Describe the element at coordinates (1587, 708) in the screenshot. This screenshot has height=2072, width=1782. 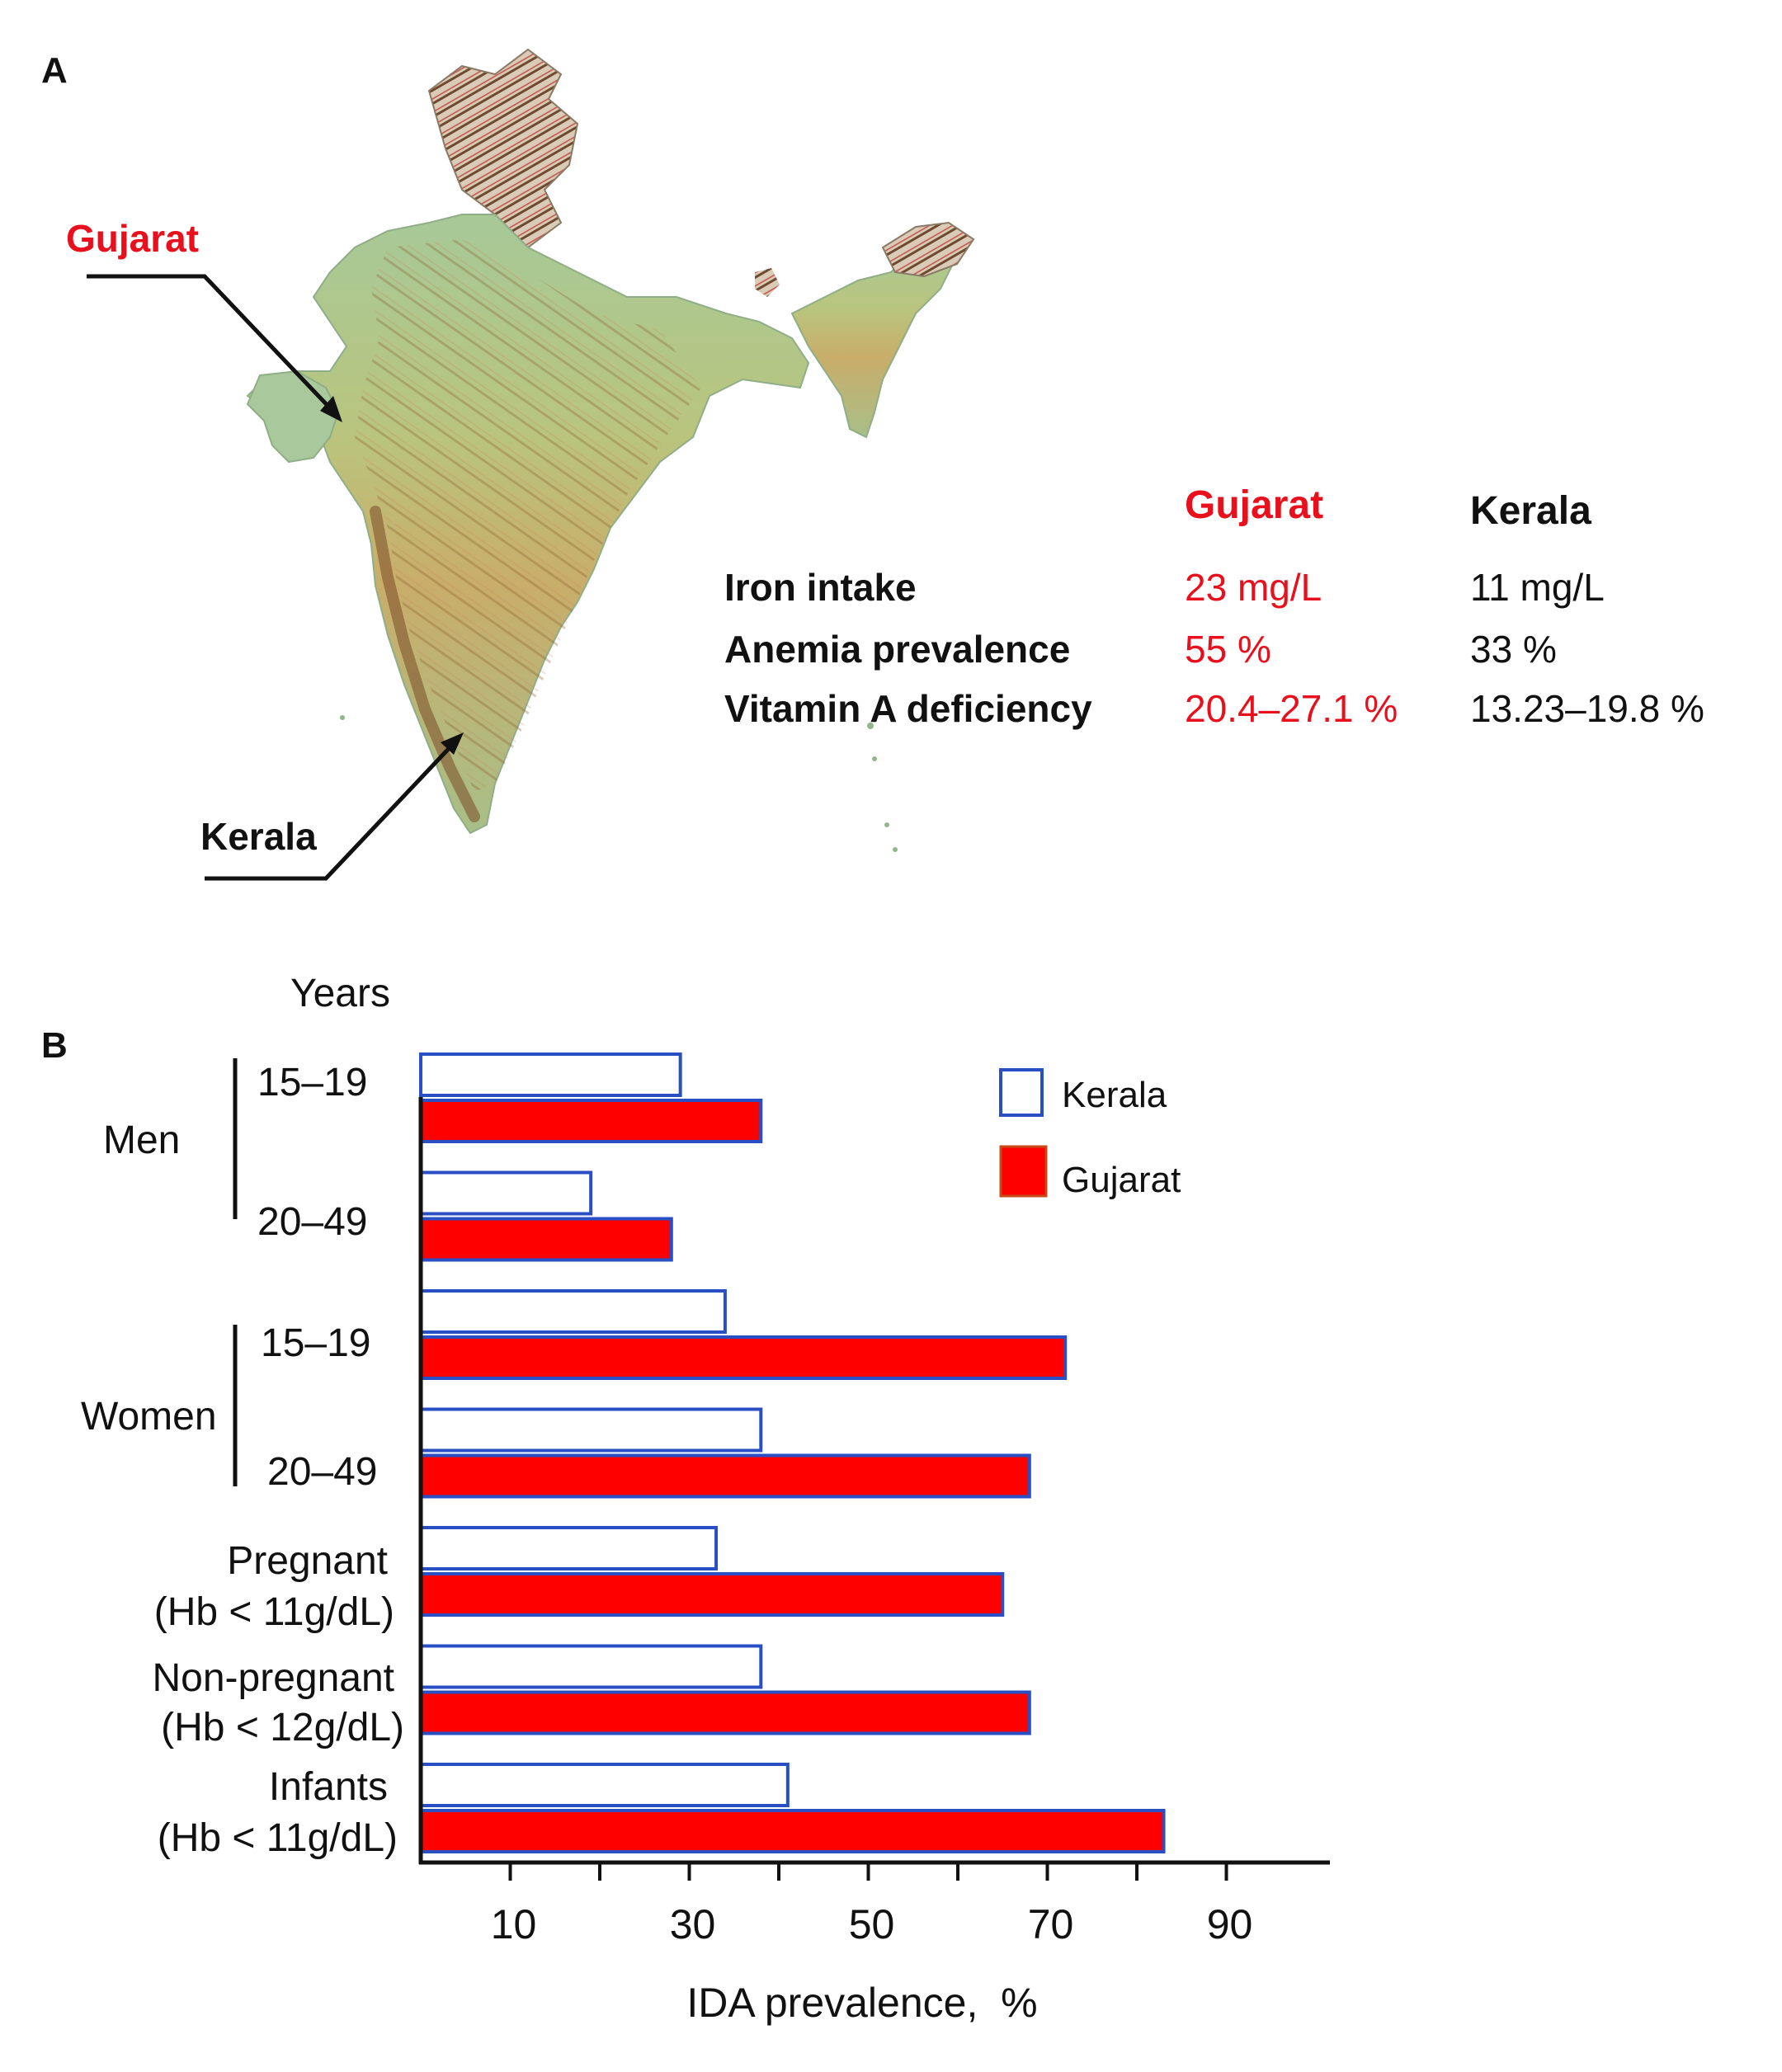
I see `table-cell-kerala: 13.23–19.8 %` at that location.